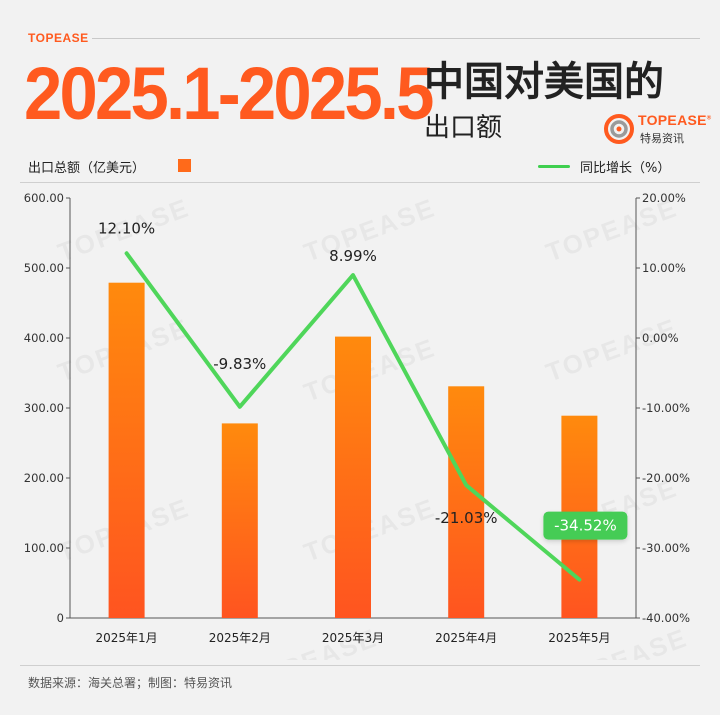  I want to click on footer-divider, so click(360, 665).